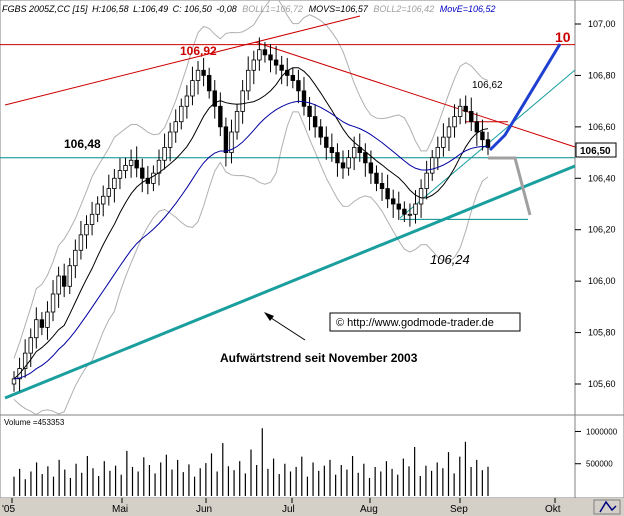 Image resolution: width=624 pixels, height=516 pixels. What do you see at coordinates (120, 509) in the screenshot?
I see `time-tick-label: Mai` at bounding box center [120, 509].